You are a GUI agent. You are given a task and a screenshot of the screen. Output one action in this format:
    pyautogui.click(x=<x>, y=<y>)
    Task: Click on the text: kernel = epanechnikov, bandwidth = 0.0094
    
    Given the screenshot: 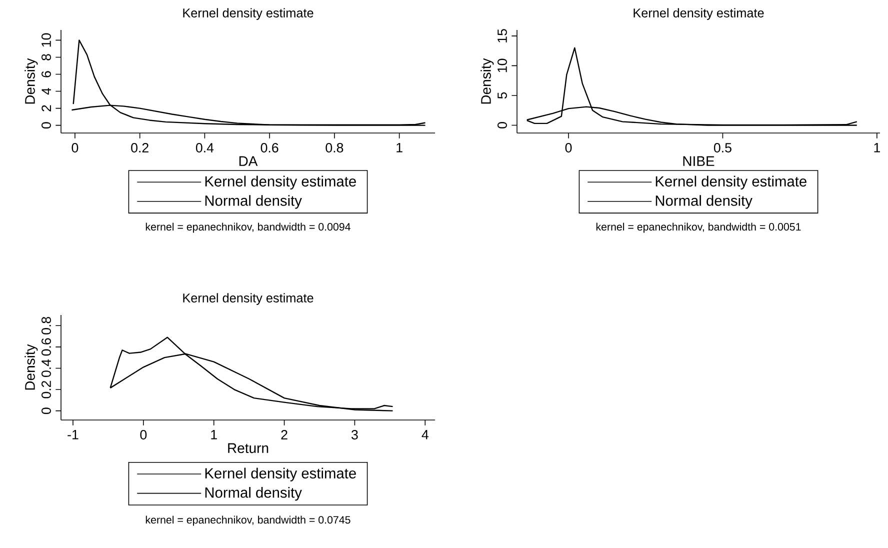 What is the action you would take?
    pyautogui.click(x=248, y=227)
    